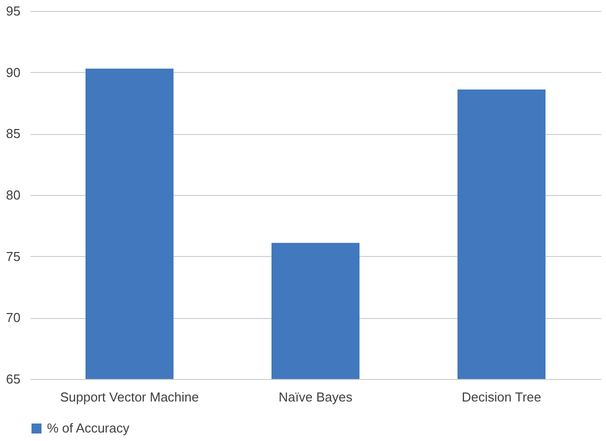  What do you see at coordinates (13, 72) in the screenshot?
I see `y-tick-label: 90` at bounding box center [13, 72].